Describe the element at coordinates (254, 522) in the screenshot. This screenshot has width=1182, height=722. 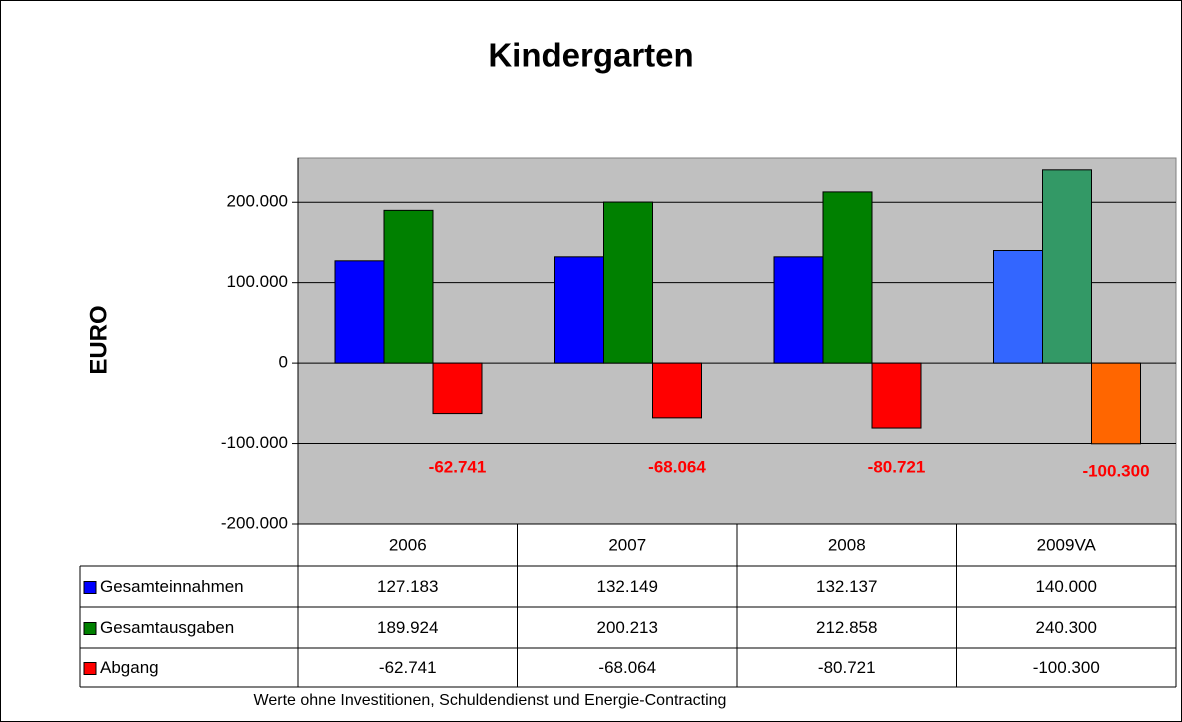
I see `y-tick-label: -200.000` at that location.